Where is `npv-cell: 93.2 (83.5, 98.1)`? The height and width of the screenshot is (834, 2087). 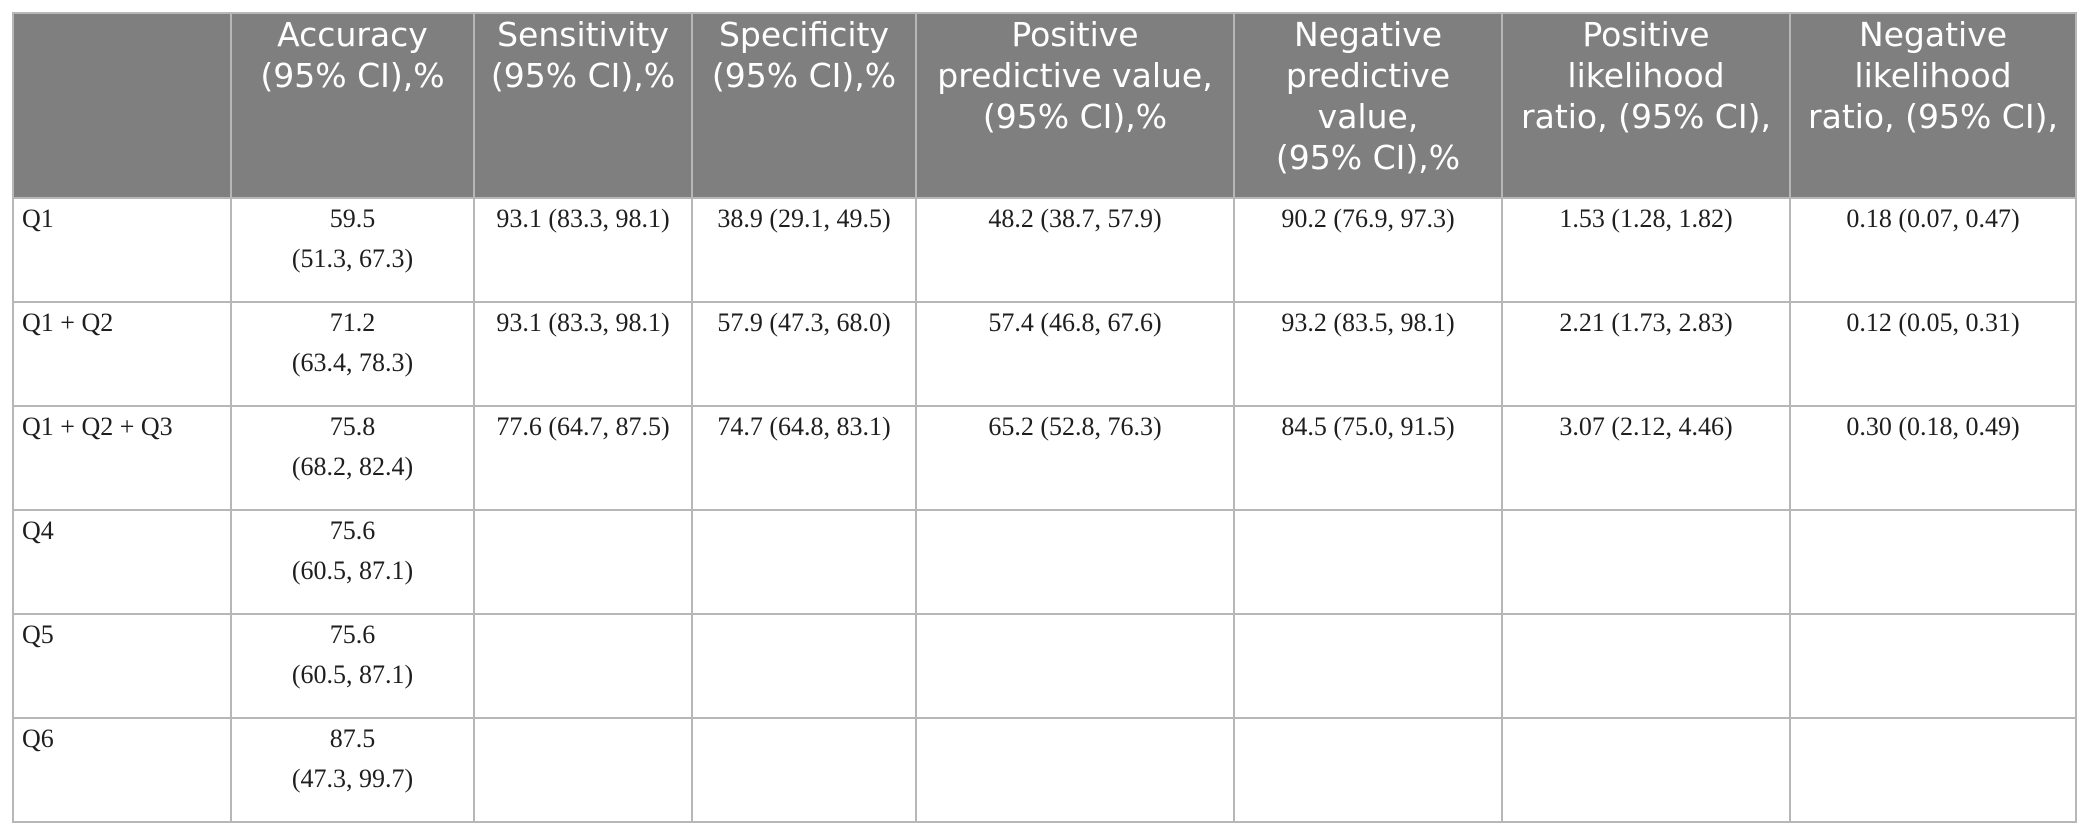
npv-cell: 93.2 (83.5, 98.1) is located at coordinates (1368, 354).